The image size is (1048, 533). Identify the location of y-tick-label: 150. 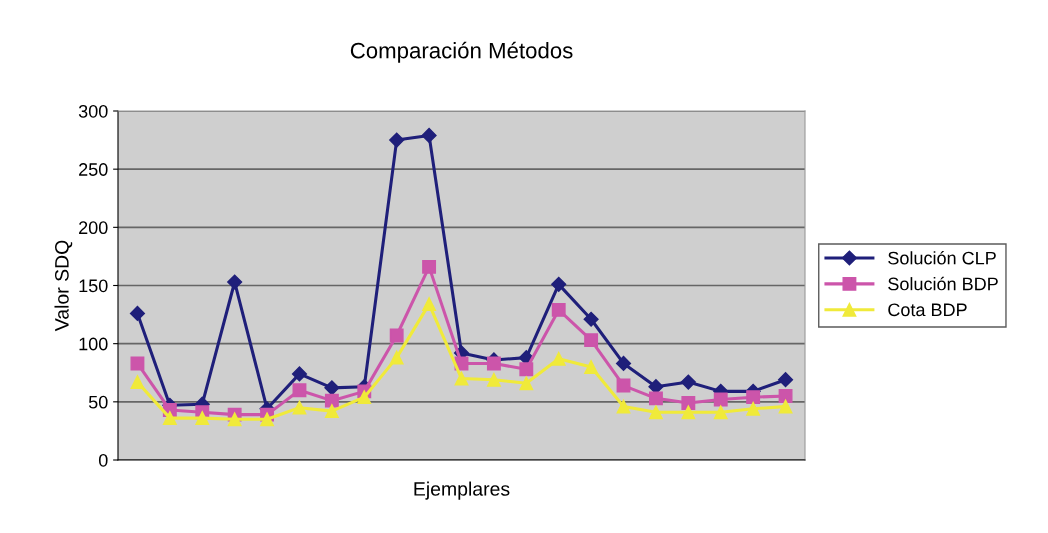
(93, 286).